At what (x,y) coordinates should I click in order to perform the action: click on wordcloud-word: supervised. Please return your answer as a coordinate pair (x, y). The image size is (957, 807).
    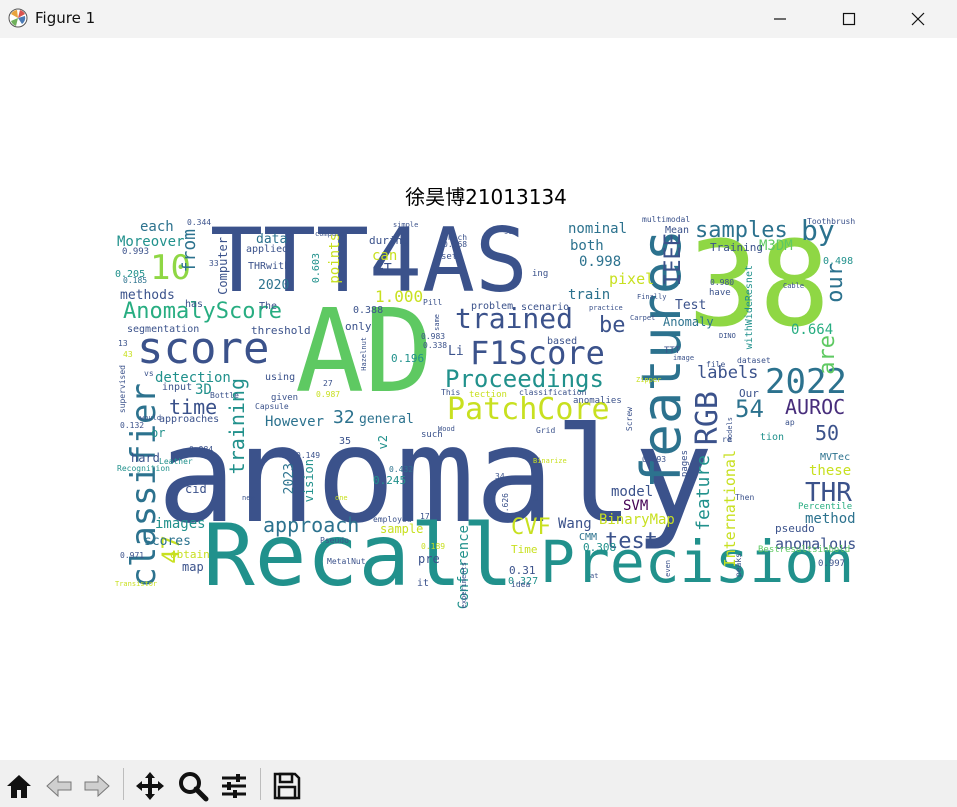
    Looking at the image, I should click on (122, 389).